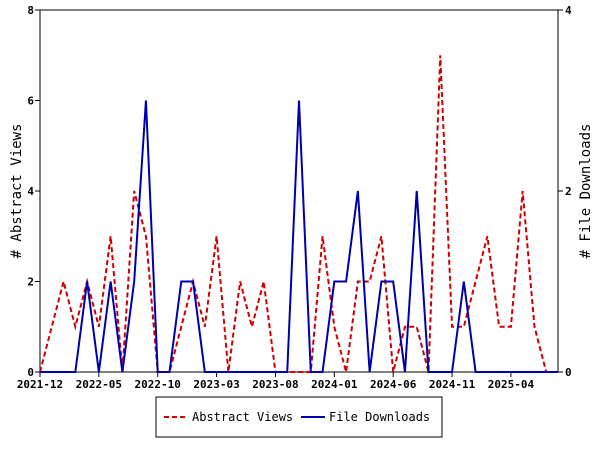  I want to click on legend-label: Abstract Views, so click(242, 417).